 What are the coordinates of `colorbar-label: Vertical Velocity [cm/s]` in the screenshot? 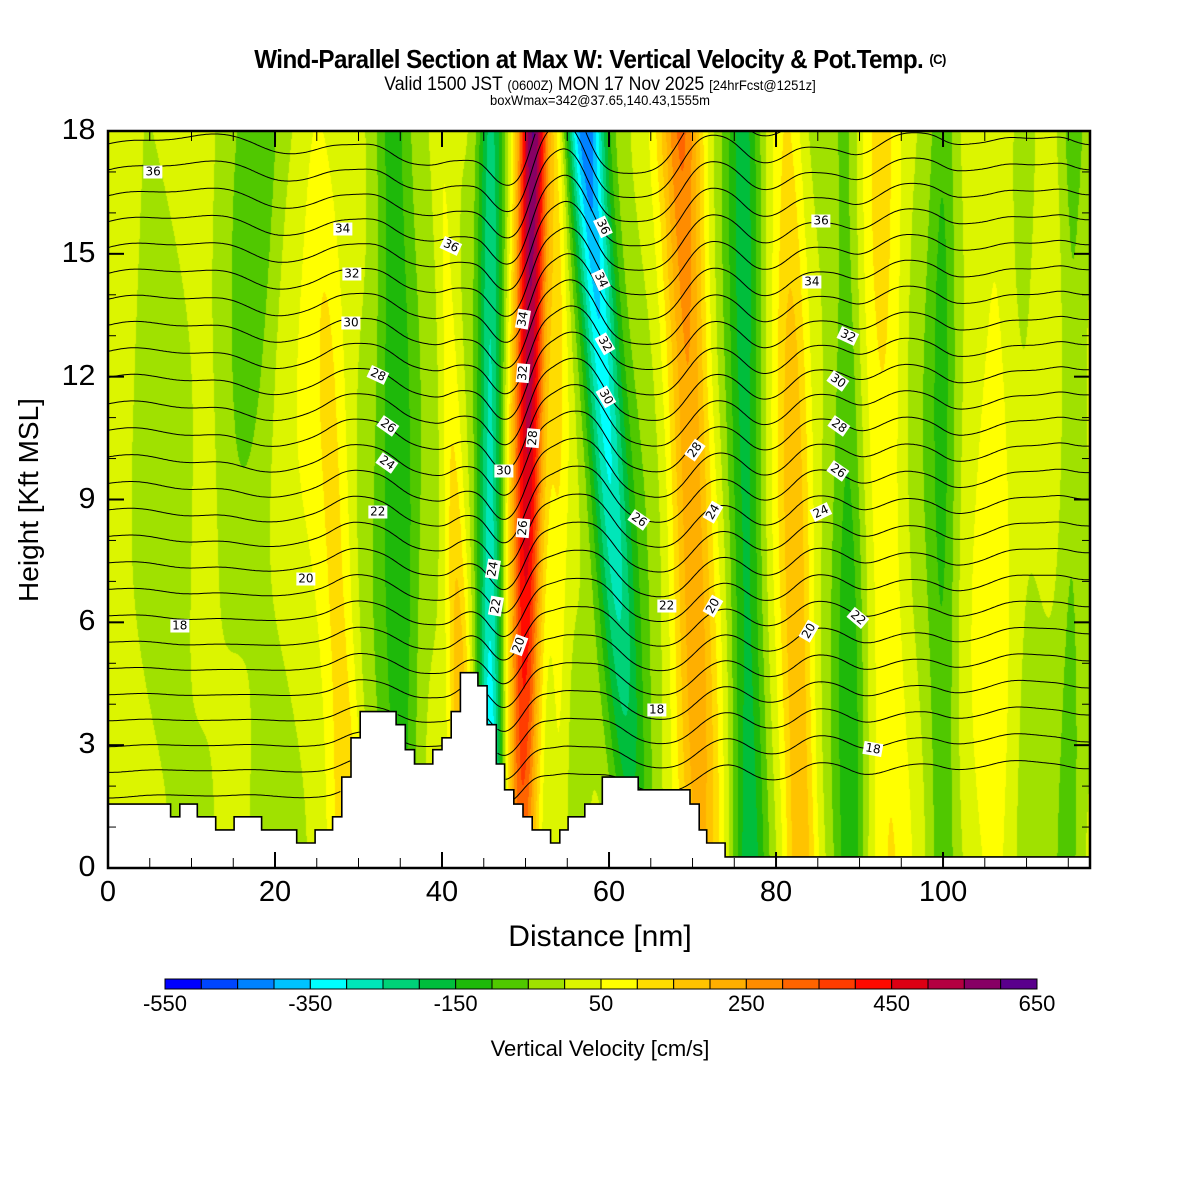 It's located at (600, 1048).